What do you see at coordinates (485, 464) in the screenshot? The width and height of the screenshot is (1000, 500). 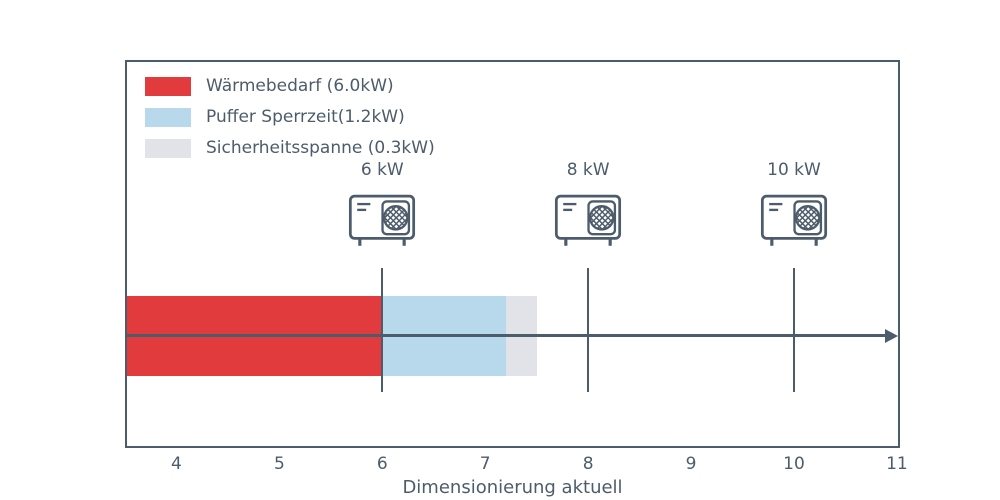 I see `x-tick-label: 7` at bounding box center [485, 464].